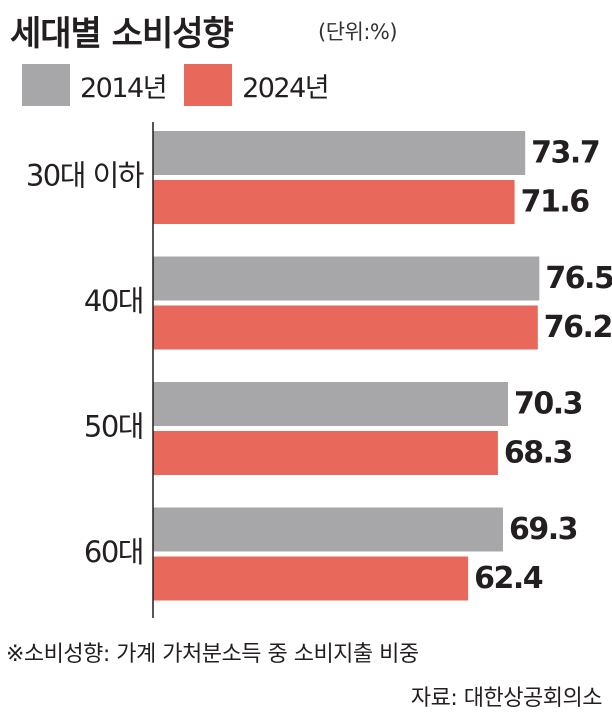  Describe the element at coordinates (286, 88) in the screenshot. I see `legend-label-2024: 2024년` at that location.